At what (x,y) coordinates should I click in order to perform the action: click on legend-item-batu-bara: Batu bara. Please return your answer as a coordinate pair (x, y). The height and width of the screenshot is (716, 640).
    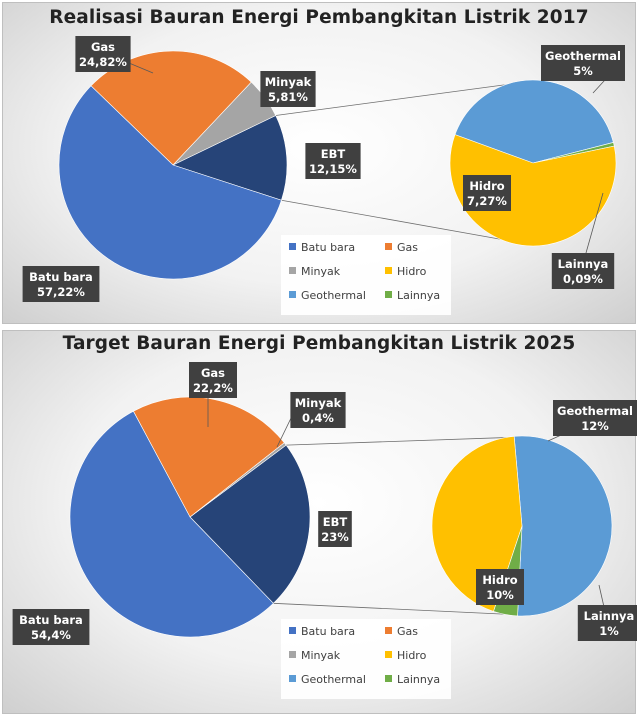
    Looking at the image, I should click on (322, 631).